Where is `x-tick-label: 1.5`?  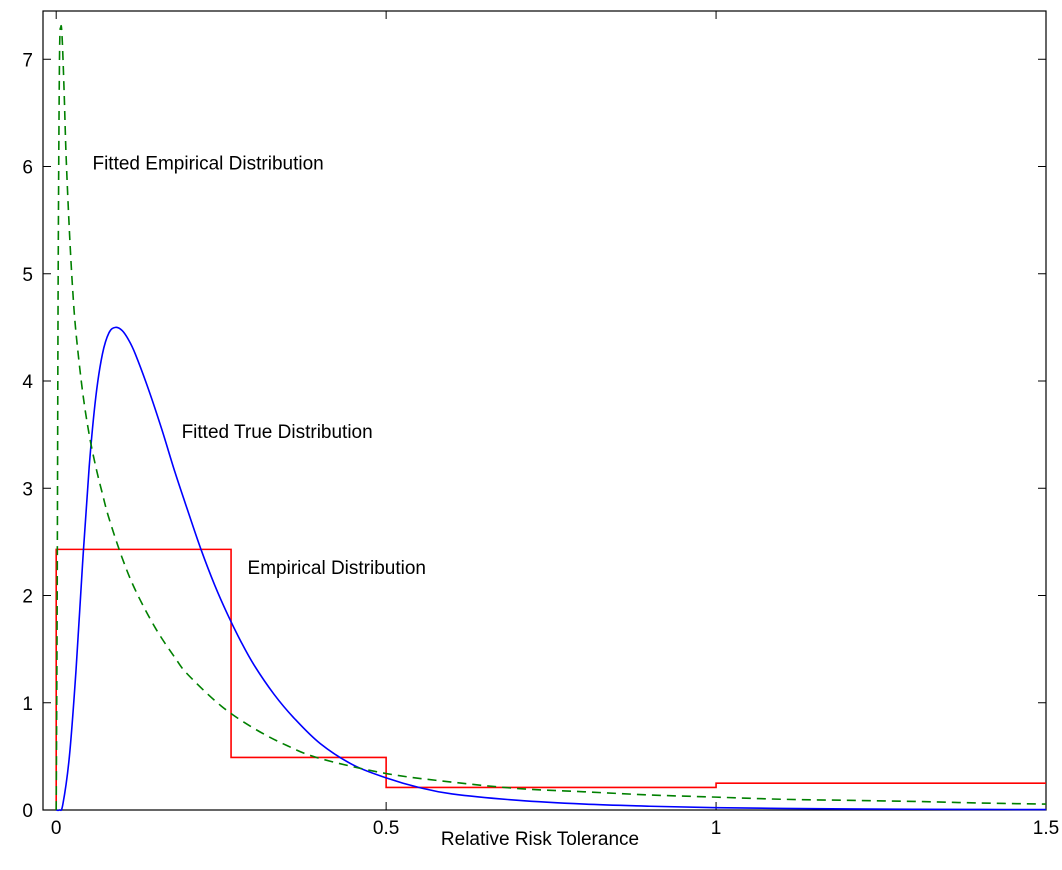 x-tick-label: 1.5 is located at coordinates (1046, 828).